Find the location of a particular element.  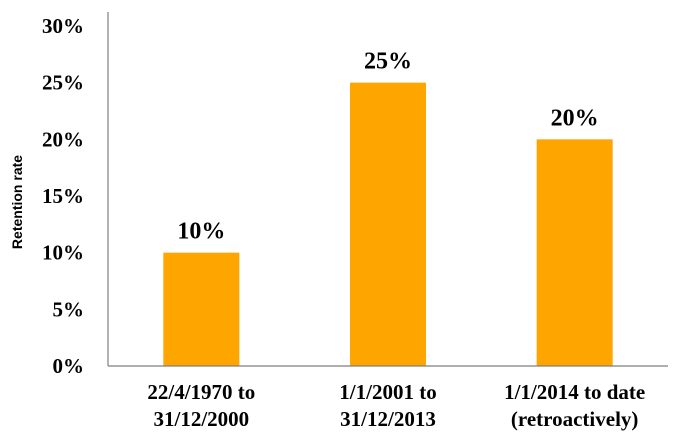

x-category-label: 1/1/2001 to is located at coordinates (387, 392).